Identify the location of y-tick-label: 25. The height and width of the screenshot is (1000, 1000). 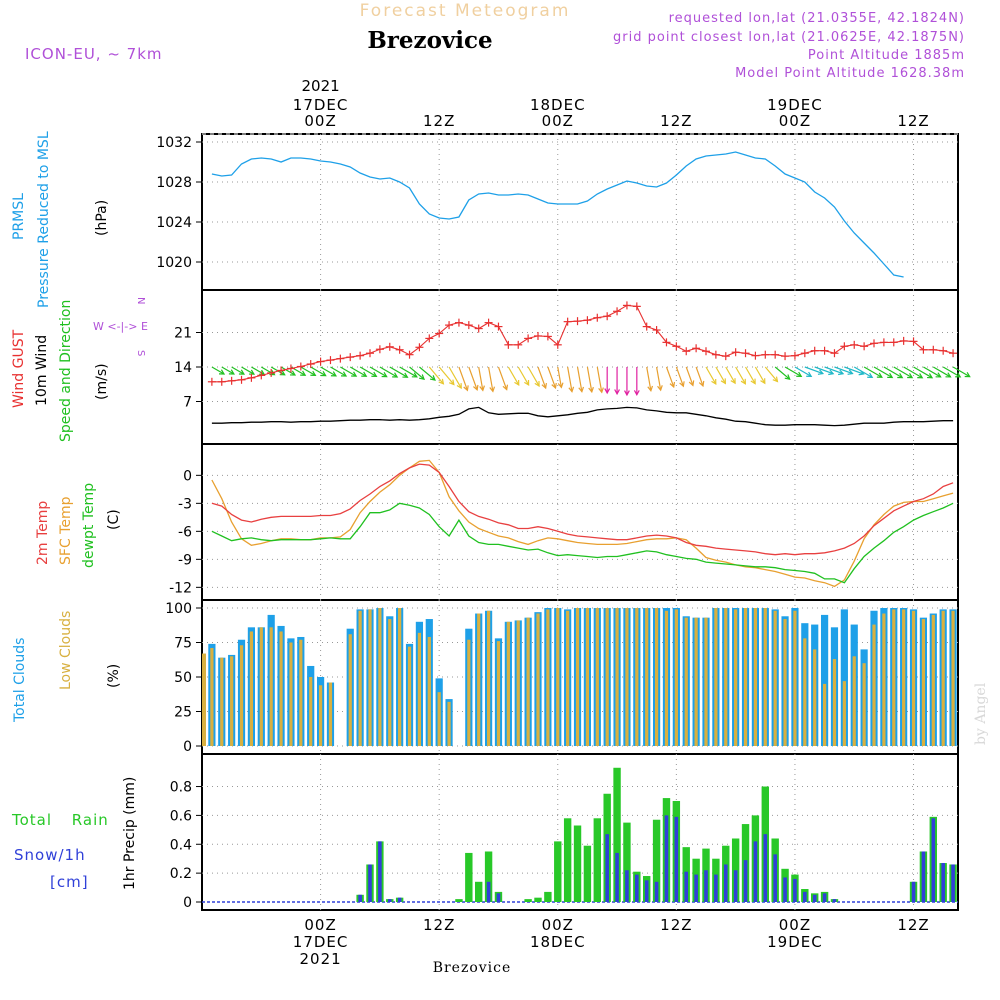
(183, 713).